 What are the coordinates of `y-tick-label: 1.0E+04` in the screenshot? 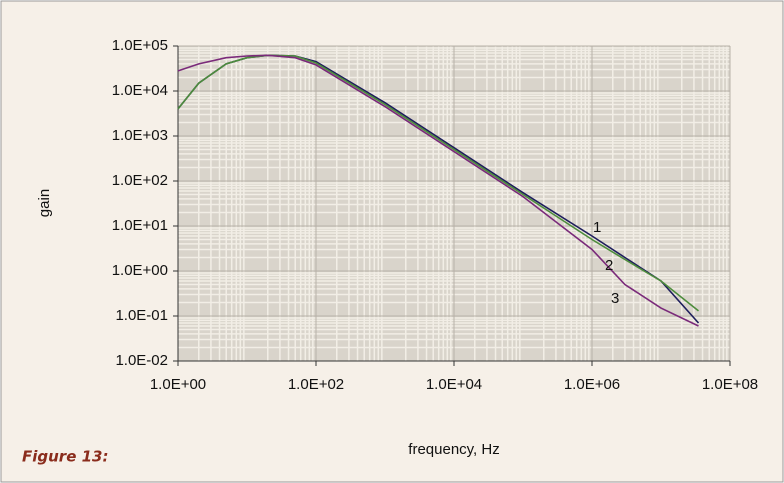 It's located at (140, 90).